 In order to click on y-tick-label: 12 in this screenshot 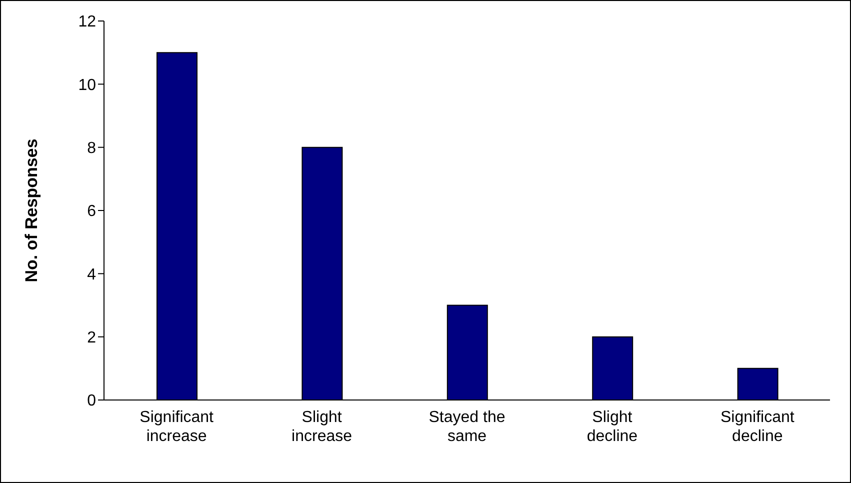, I will do `click(87, 22)`.